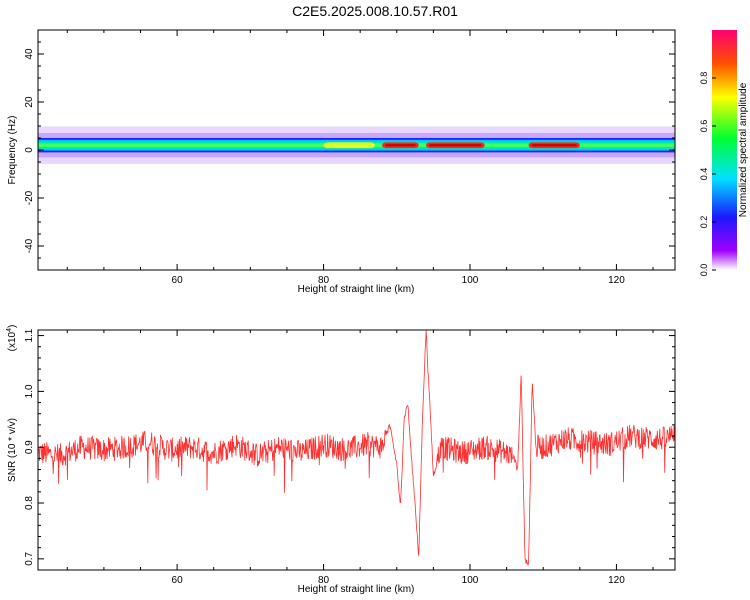 The width and height of the screenshot is (750, 600). Describe the element at coordinates (349, 145) in the screenshot. I see `spectrogram-hot-segment` at that location.